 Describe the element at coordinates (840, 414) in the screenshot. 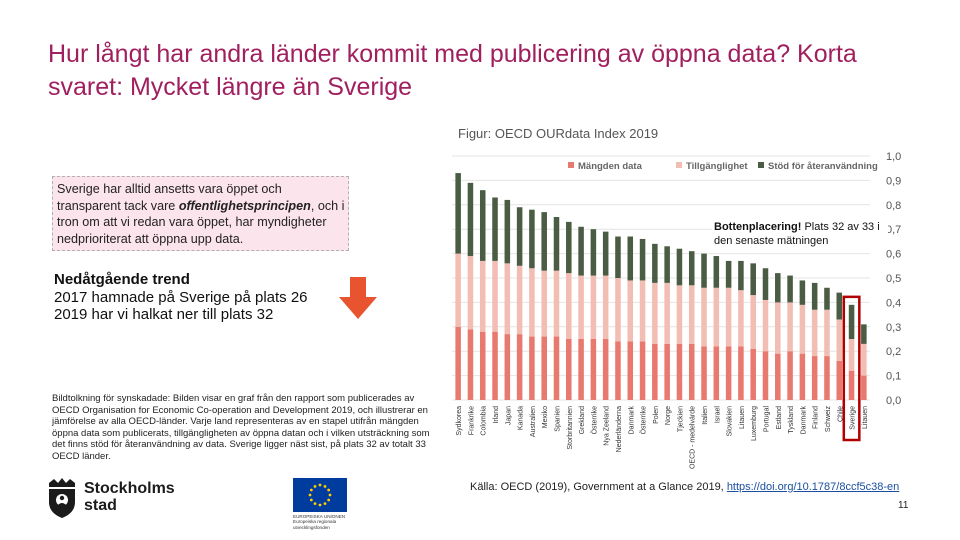

I see `x-tick-label: Chile` at that location.